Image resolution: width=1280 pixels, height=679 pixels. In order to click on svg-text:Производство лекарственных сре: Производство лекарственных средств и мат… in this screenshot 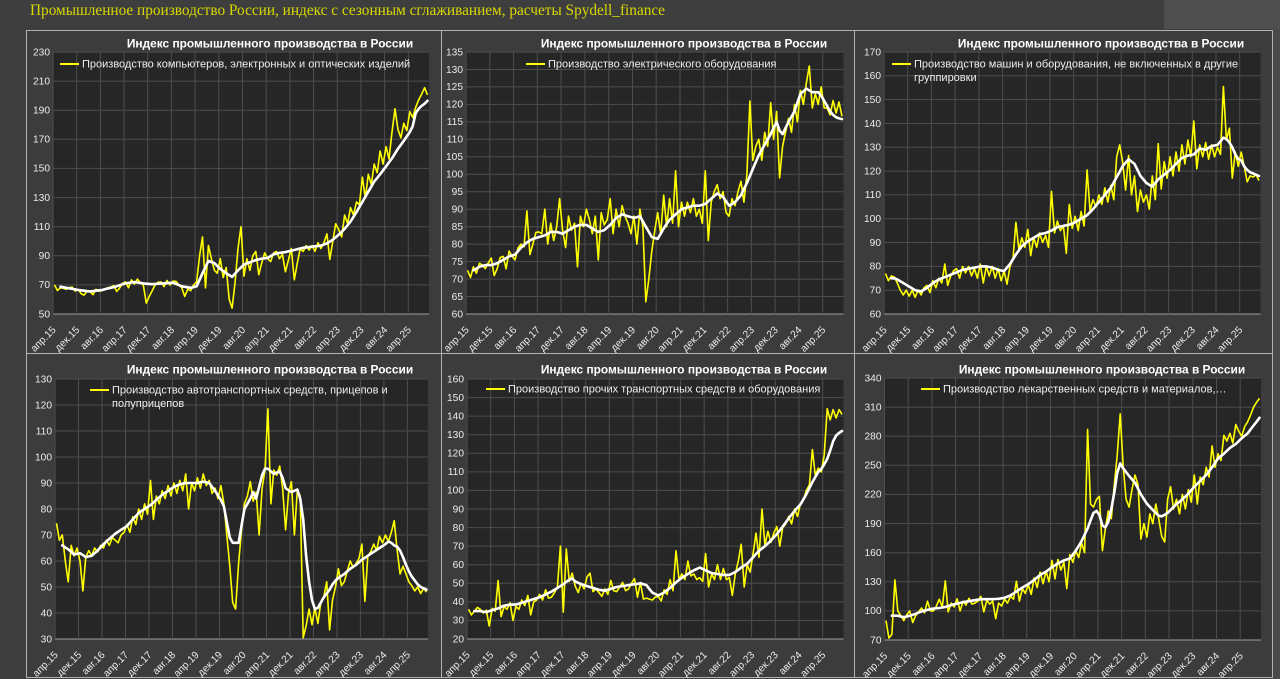, I will do `click(1085, 390)`.